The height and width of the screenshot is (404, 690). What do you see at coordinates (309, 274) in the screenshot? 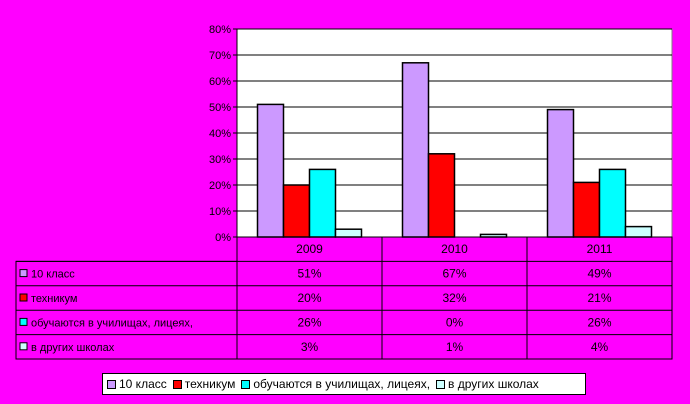
I see `table-value-cell: 51%` at bounding box center [309, 274].